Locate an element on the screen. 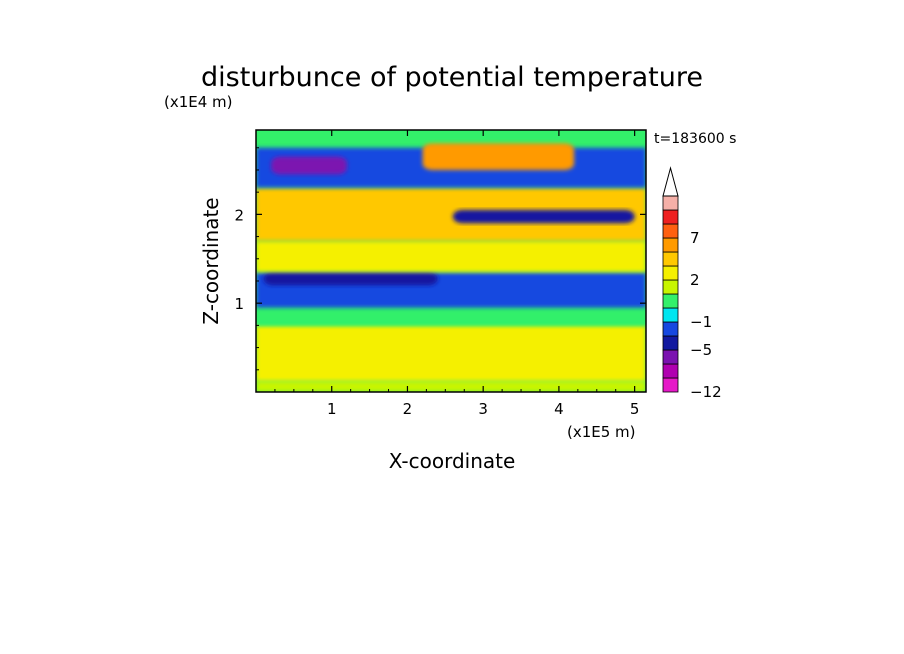  y-unit-label: (x1E4 m) is located at coordinates (198, 102).